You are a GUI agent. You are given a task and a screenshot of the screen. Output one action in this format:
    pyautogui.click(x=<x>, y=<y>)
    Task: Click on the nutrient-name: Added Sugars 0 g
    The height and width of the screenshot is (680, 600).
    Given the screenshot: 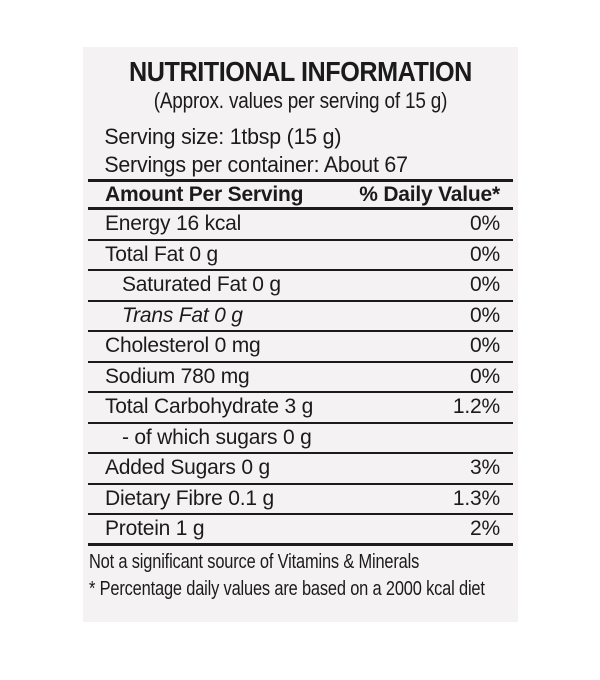 What is the action you would take?
    pyautogui.click(x=187, y=468)
    